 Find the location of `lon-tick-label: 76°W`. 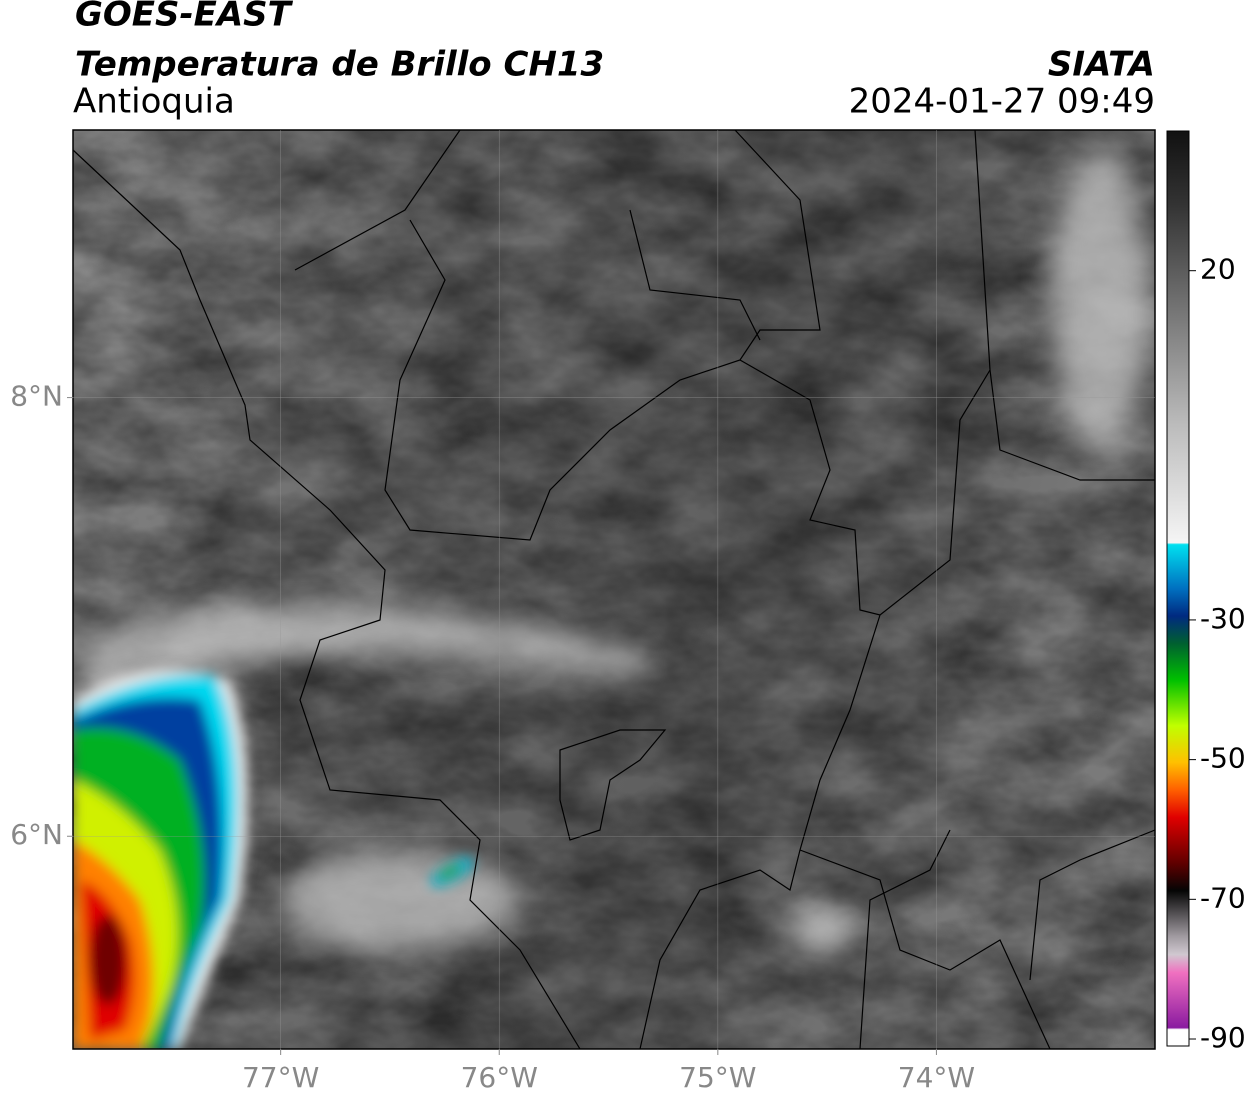

lon-tick-label: 76°W is located at coordinates (499, 1077).